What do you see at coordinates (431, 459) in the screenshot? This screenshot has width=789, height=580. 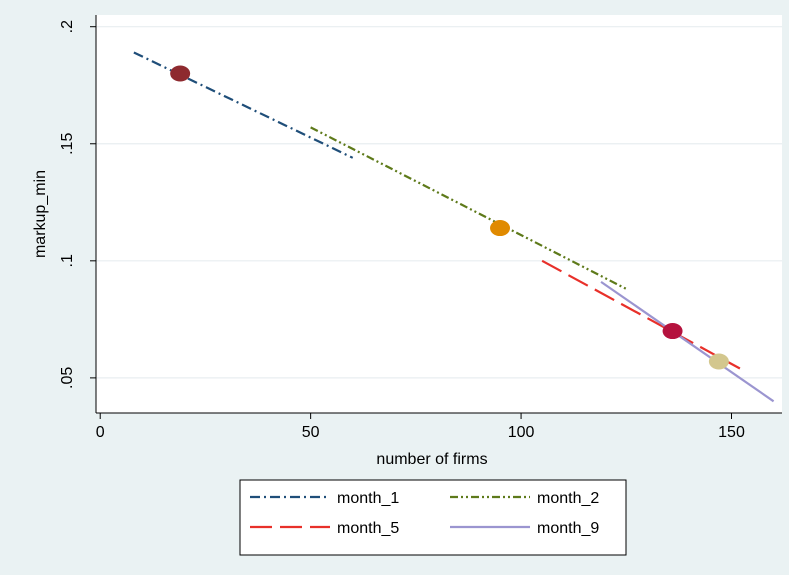 I see `x-axis-title: number of firms` at bounding box center [431, 459].